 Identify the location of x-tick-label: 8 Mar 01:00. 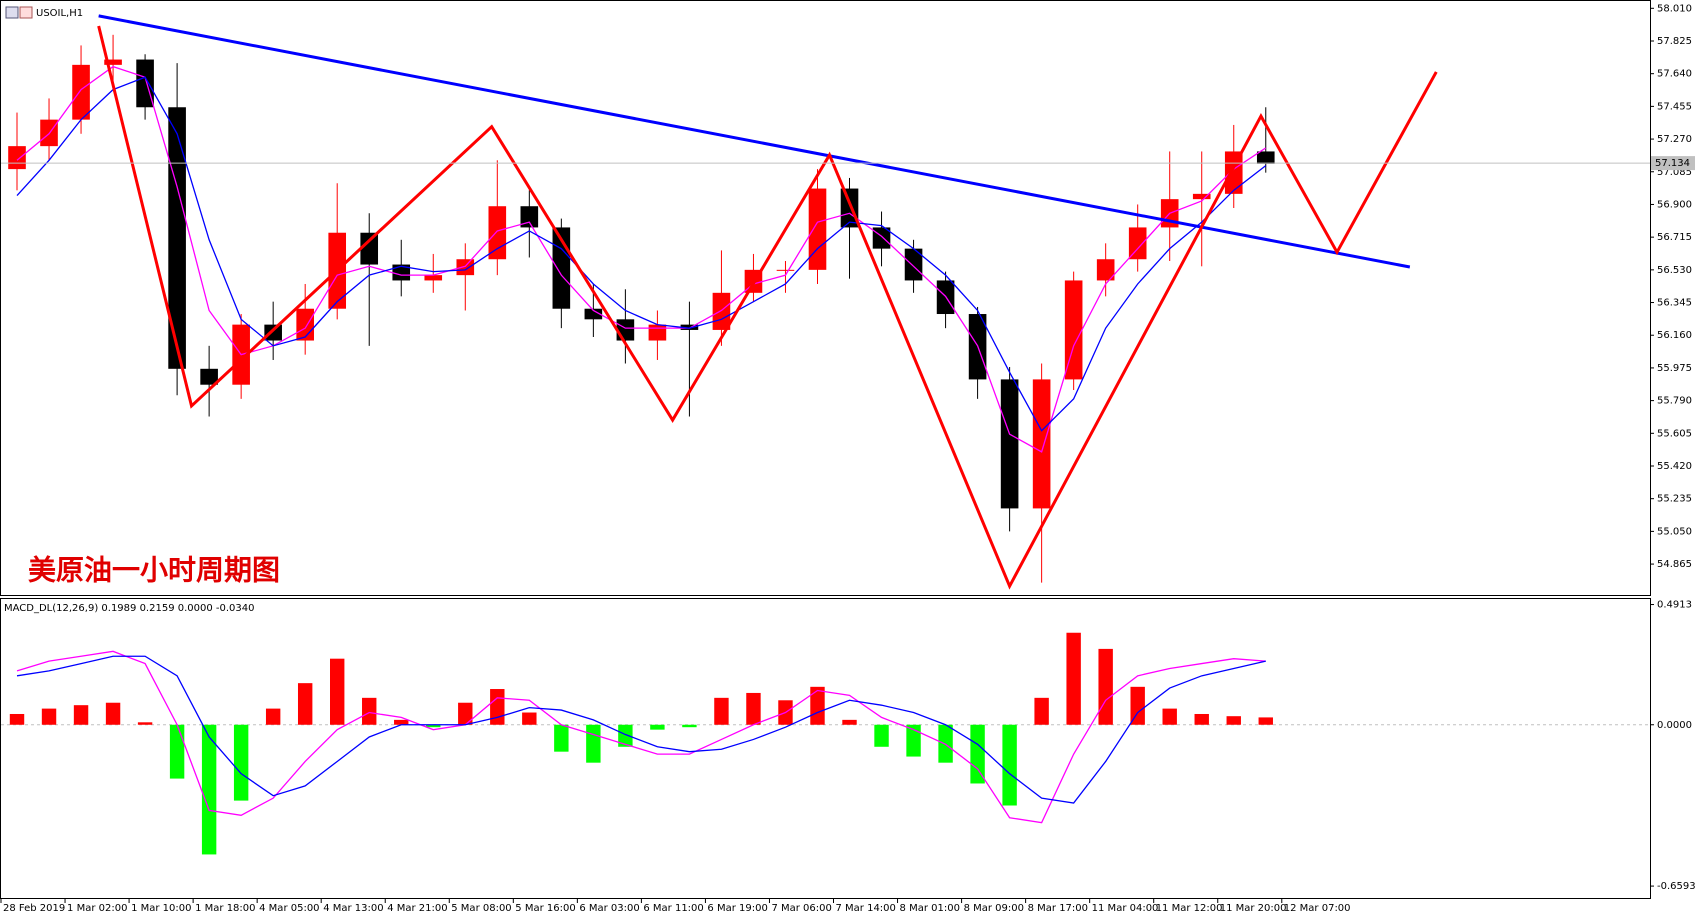
(930, 908).